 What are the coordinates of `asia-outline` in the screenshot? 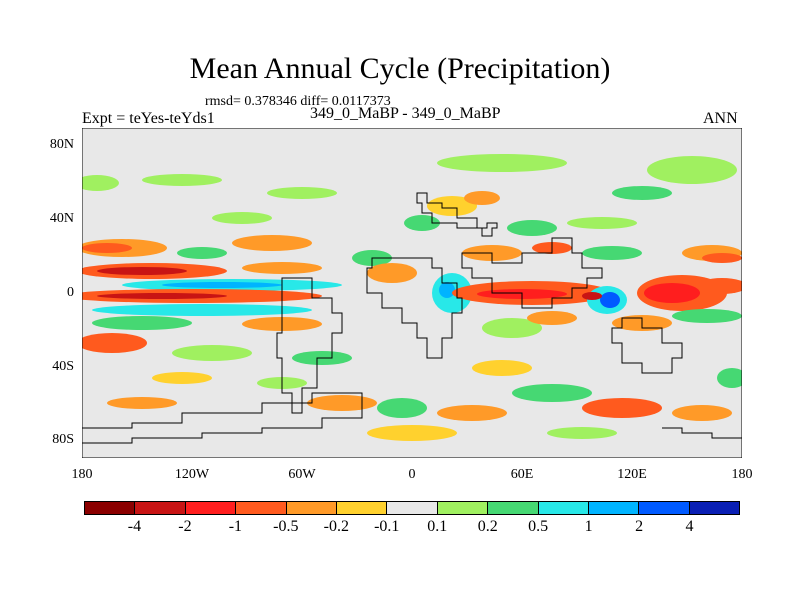 It's located at (532, 273).